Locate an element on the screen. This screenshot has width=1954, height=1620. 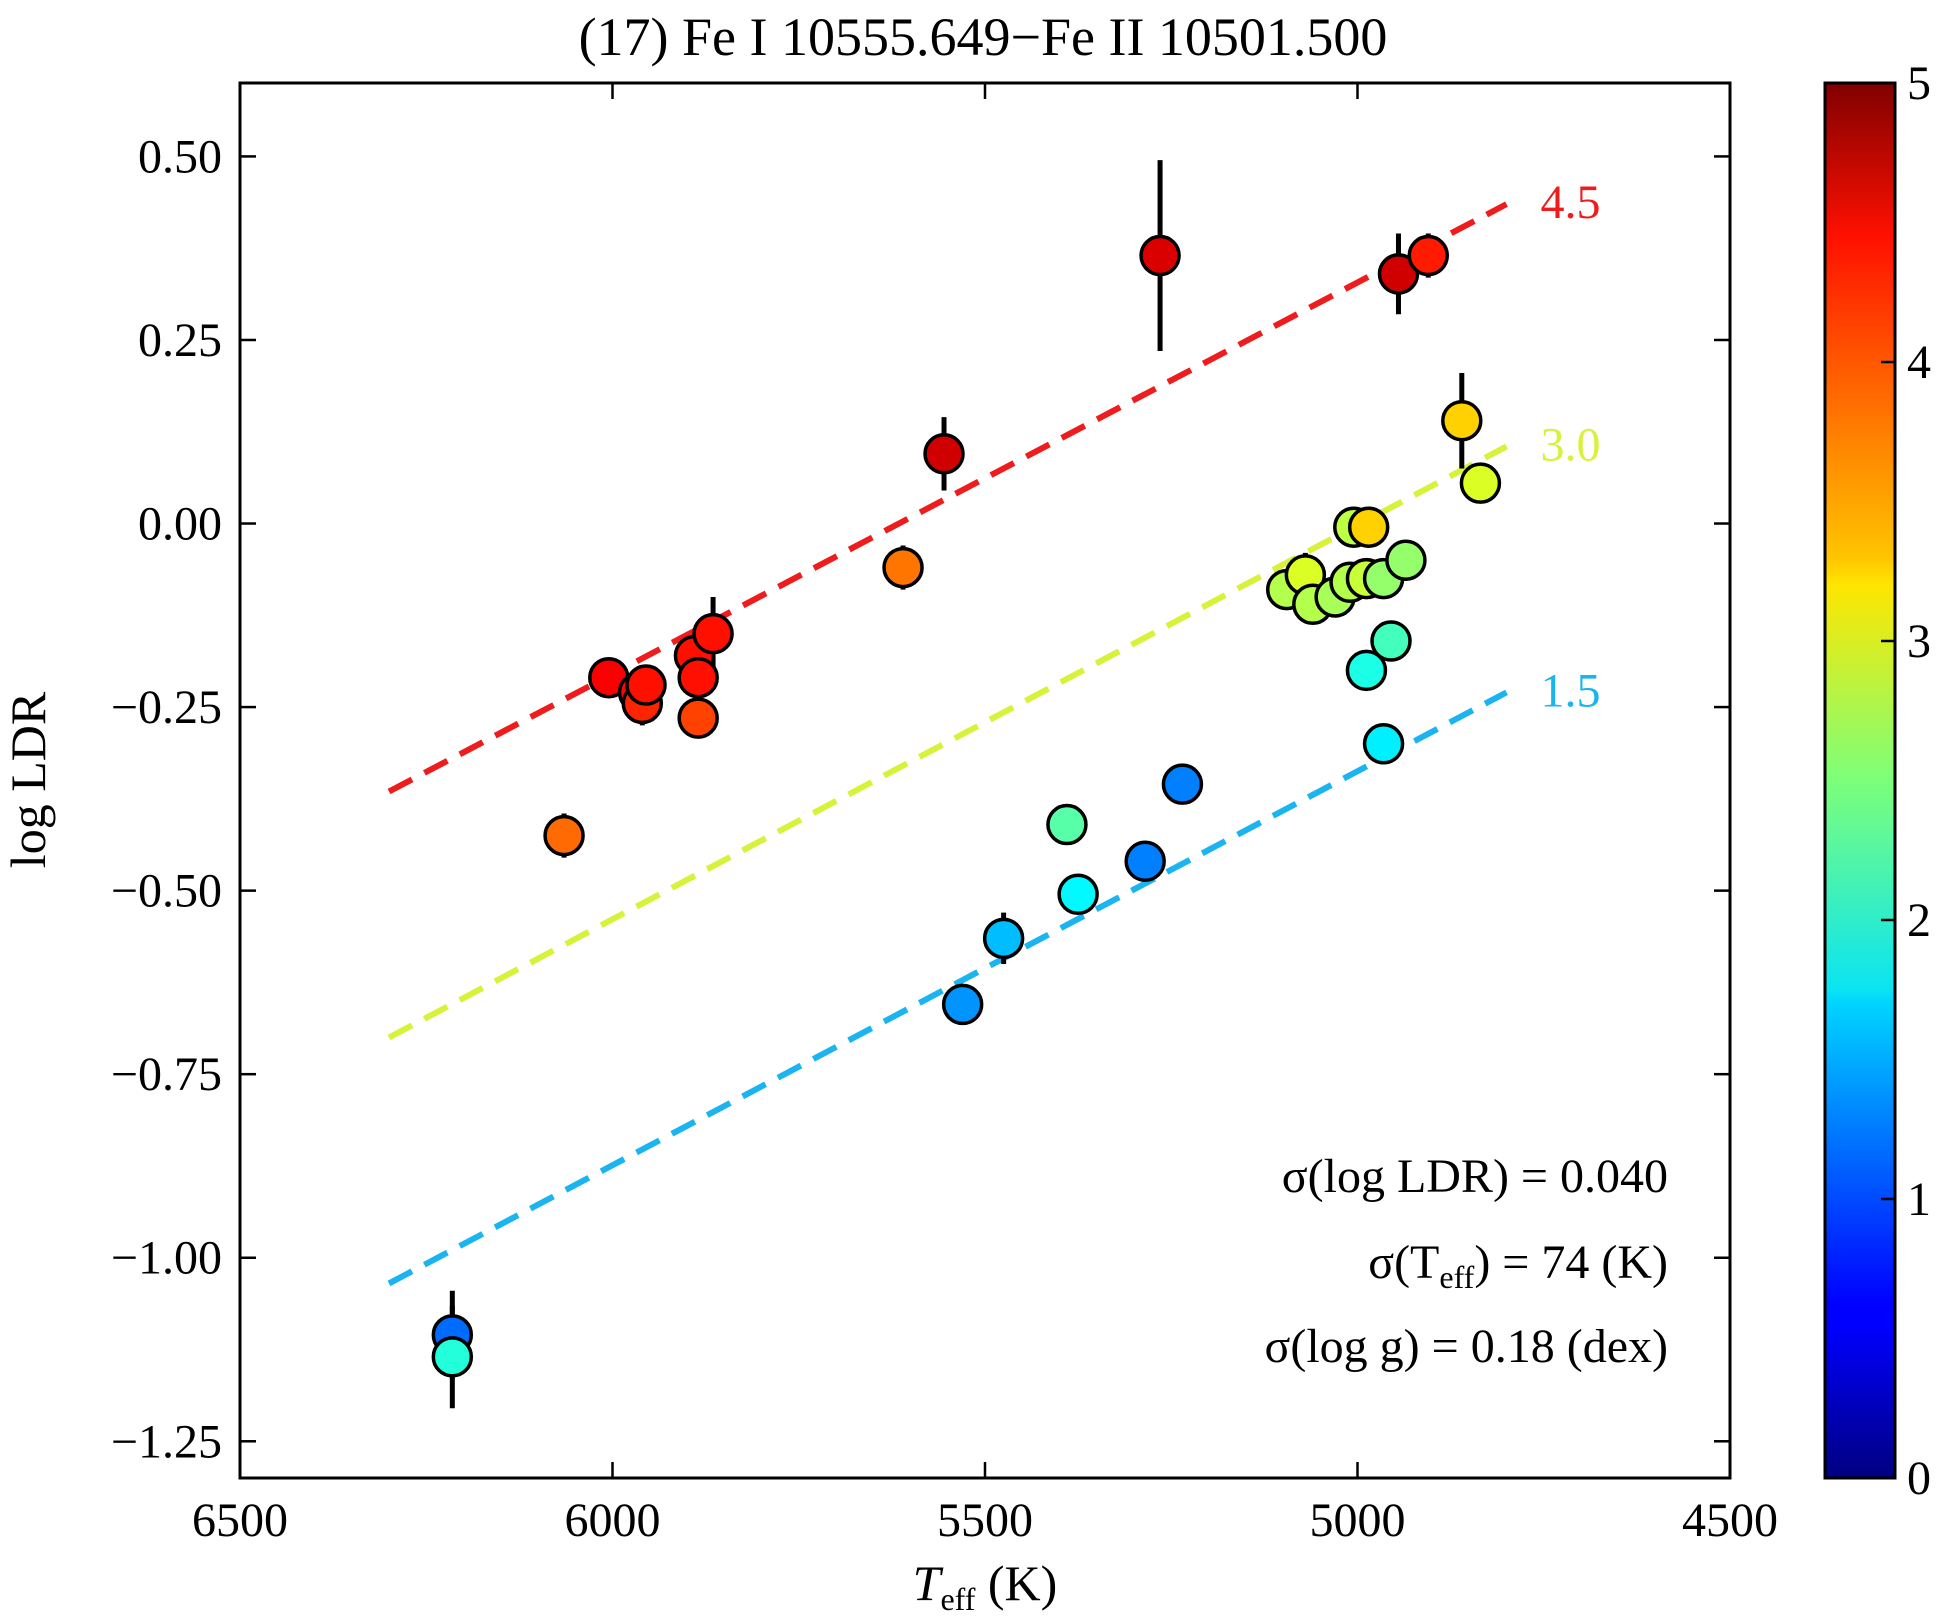
colorbar-tick-label: 4 is located at coordinates (1919, 362).